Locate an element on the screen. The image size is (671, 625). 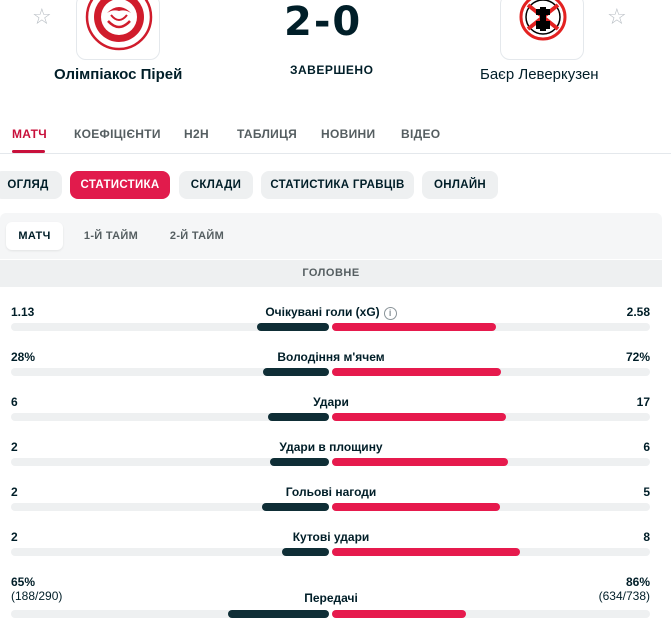
match-status: ЗАВЕРШЕНО is located at coordinates (332, 70).